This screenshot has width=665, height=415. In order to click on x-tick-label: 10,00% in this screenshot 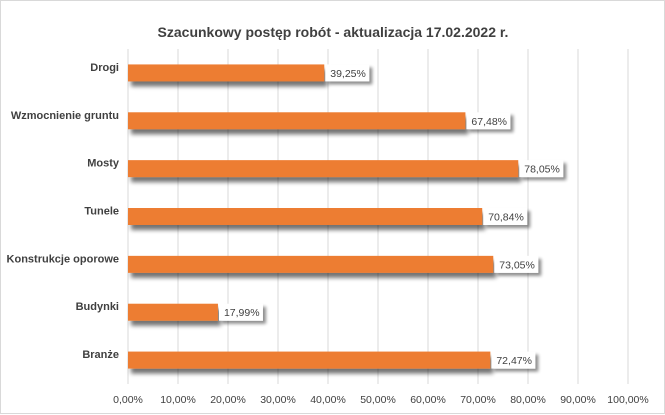, I will do `click(178, 400)`.